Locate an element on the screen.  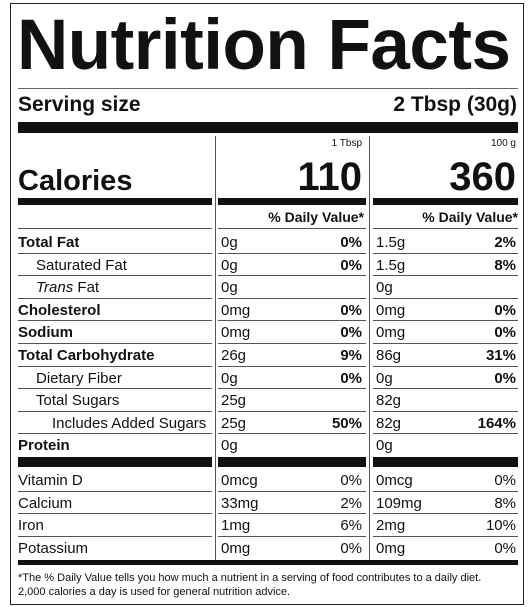
nutrient-name-text: Includes Added Sugars is located at coordinates (129, 423).